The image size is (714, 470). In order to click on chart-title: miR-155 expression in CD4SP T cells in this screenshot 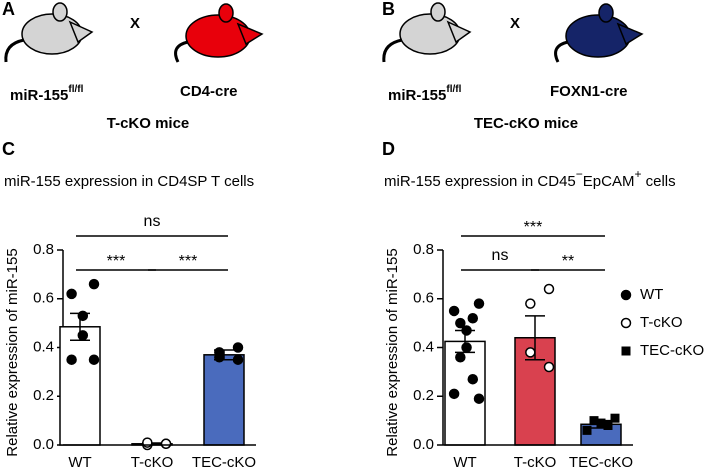, I will do `click(129, 181)`.